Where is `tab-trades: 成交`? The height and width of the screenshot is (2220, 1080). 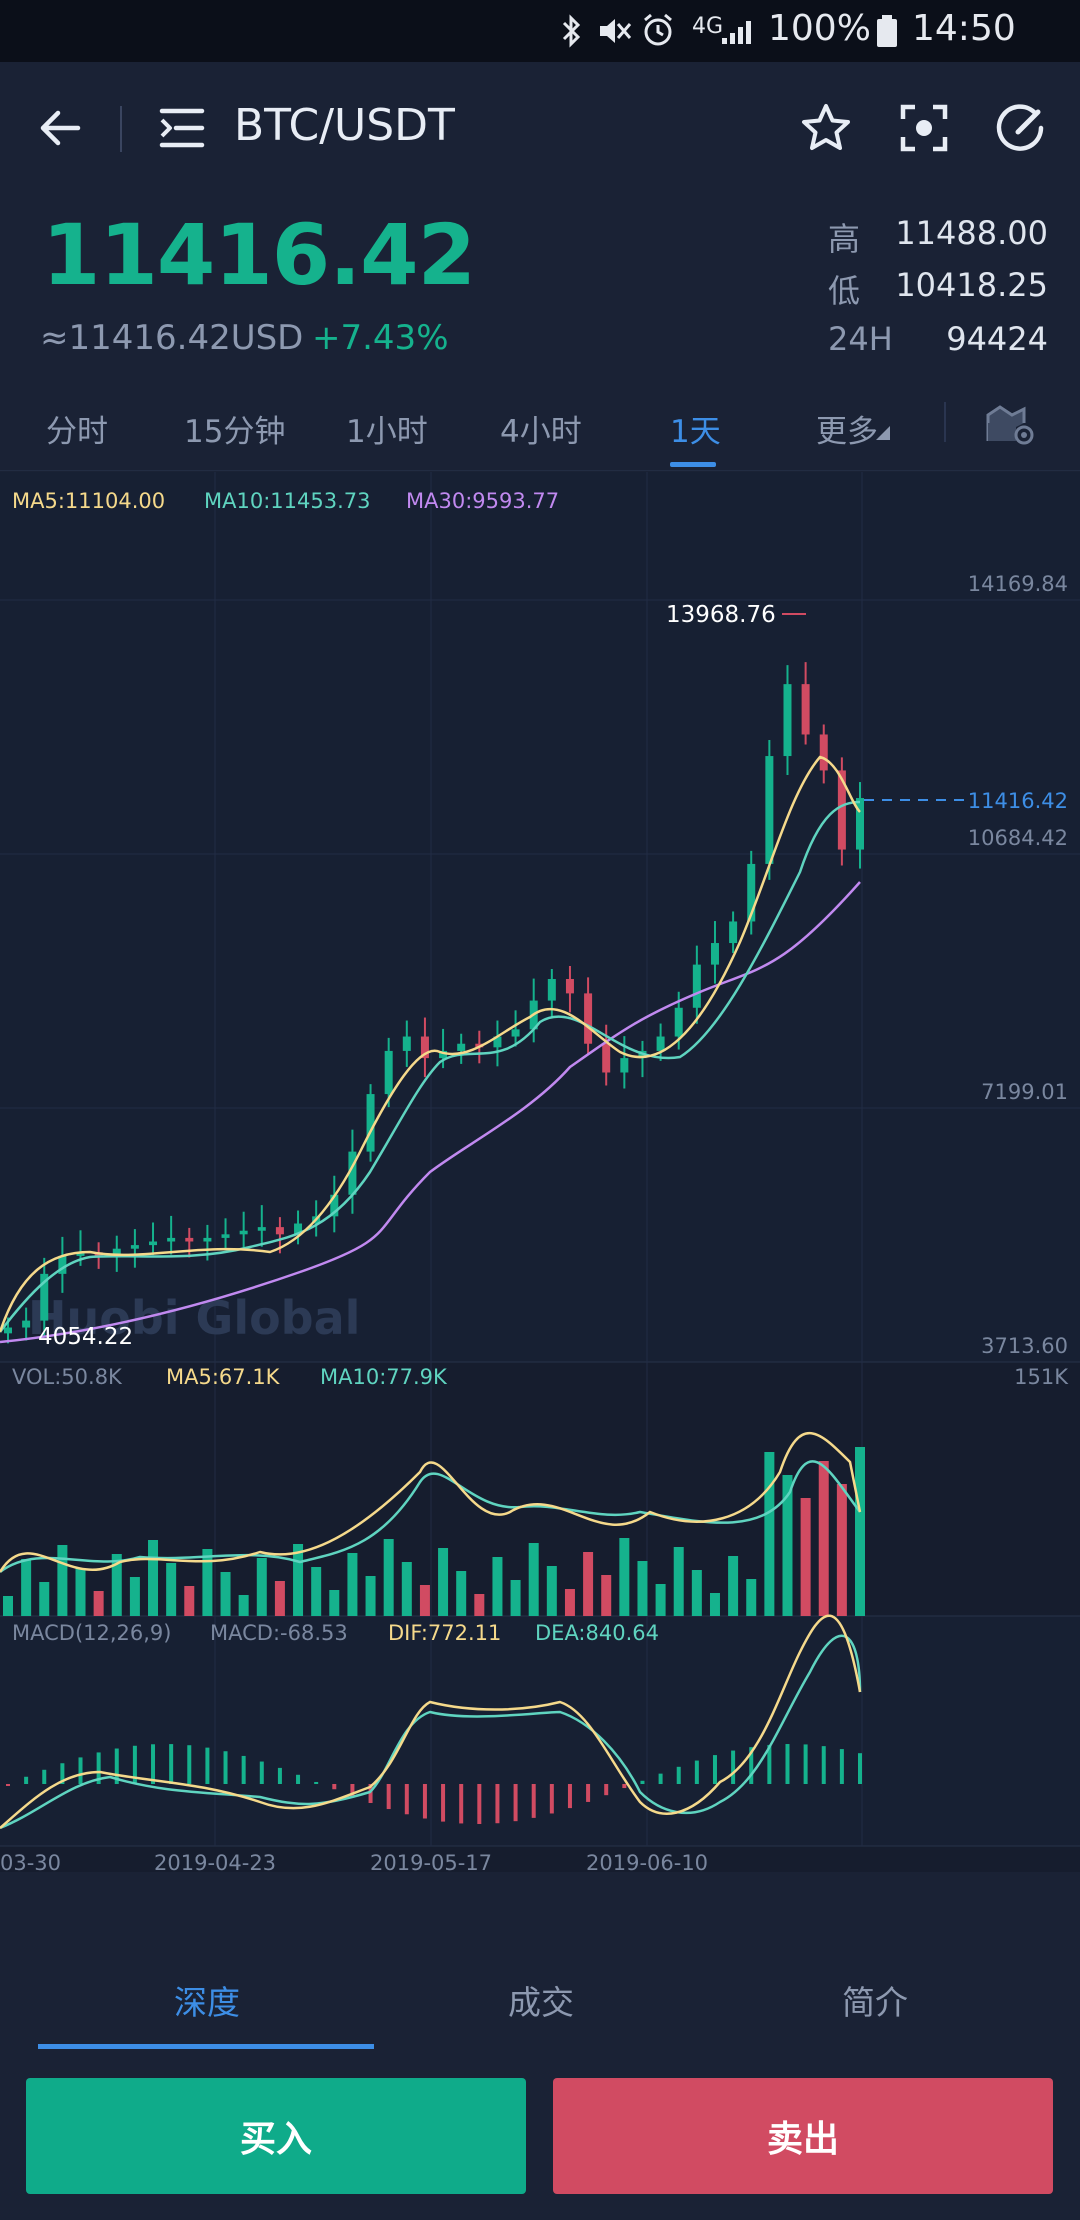 tab-trades: 成交 is located at coordinates (541, 2002).